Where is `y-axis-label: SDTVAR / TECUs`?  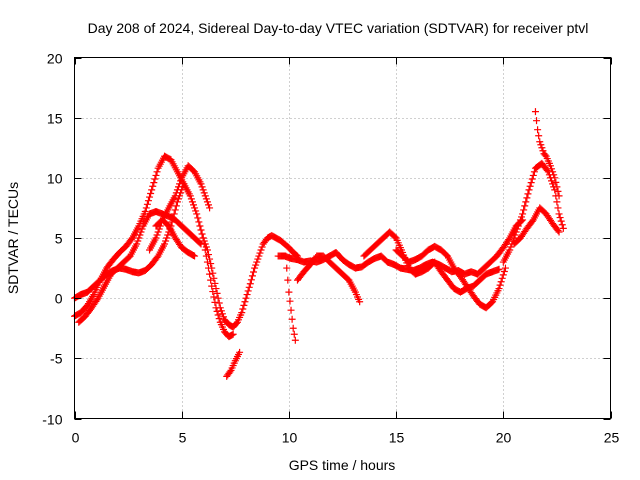 y-axis-label: SDTVAR / TECUs is located at coordinates (13, 238).